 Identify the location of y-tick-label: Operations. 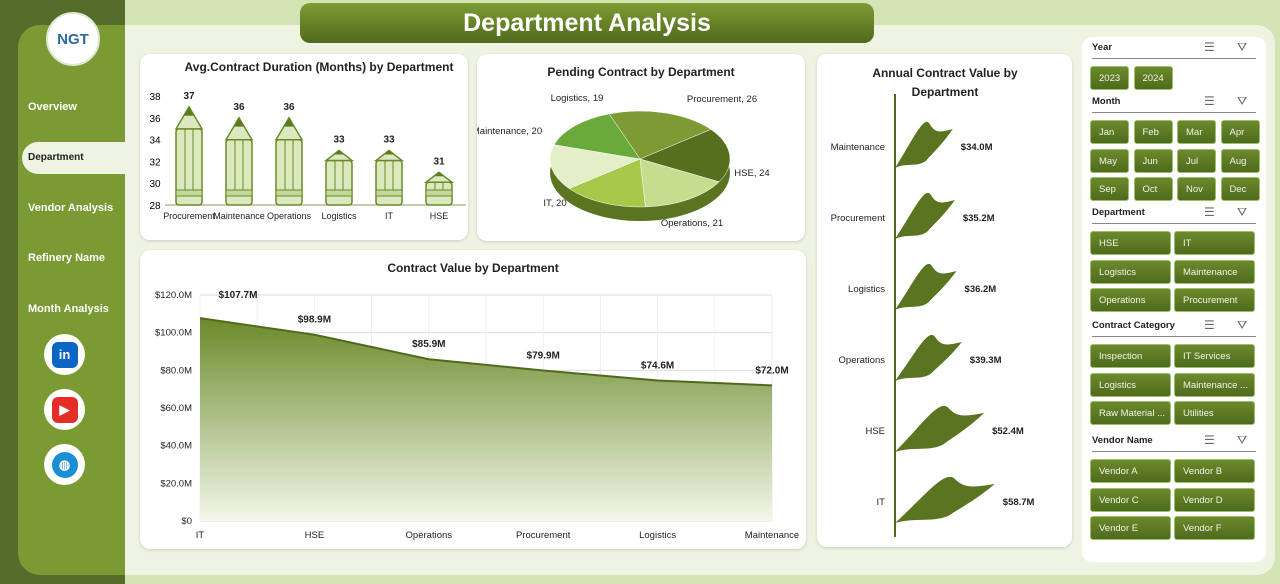
(862, 360).